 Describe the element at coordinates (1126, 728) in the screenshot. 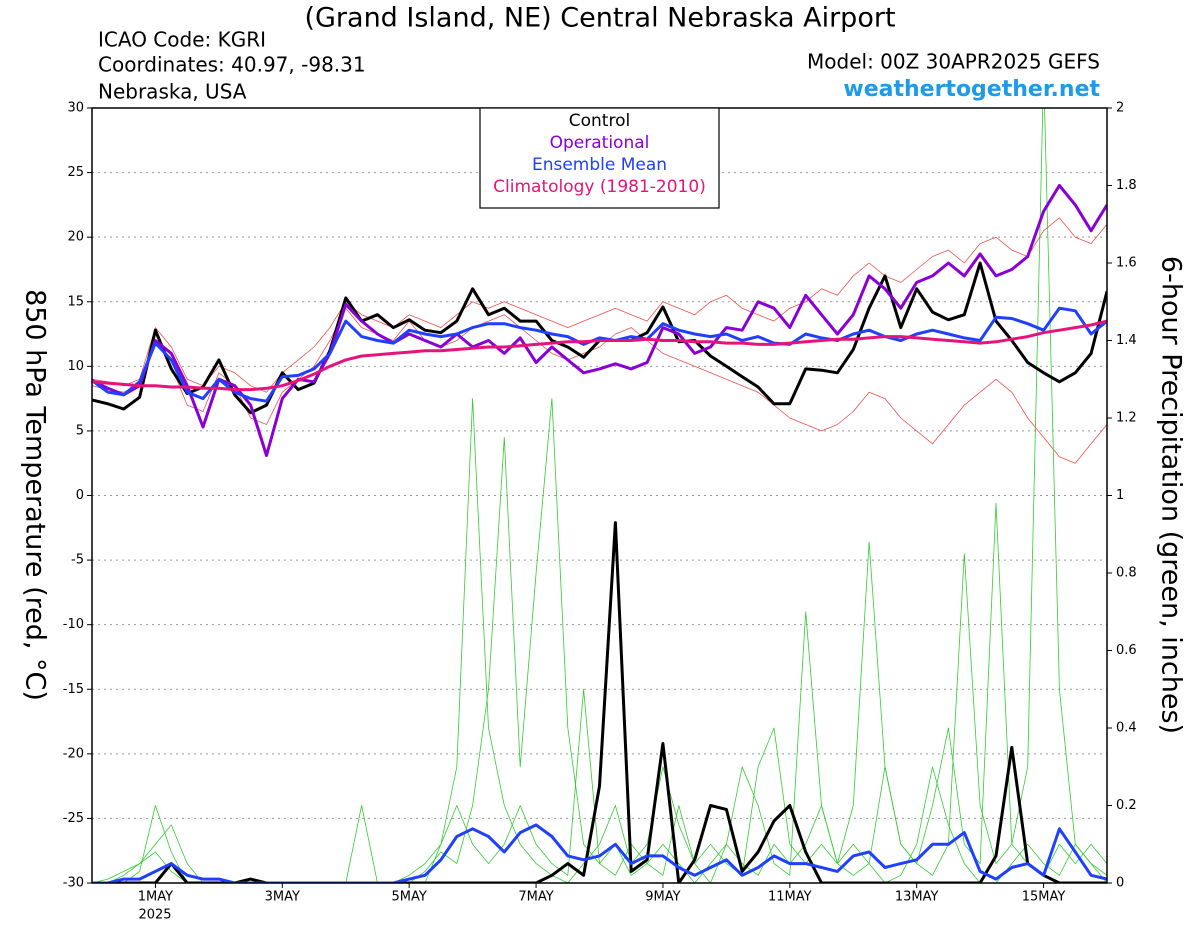

I see `y2-tick-label: 0.4` at that location.